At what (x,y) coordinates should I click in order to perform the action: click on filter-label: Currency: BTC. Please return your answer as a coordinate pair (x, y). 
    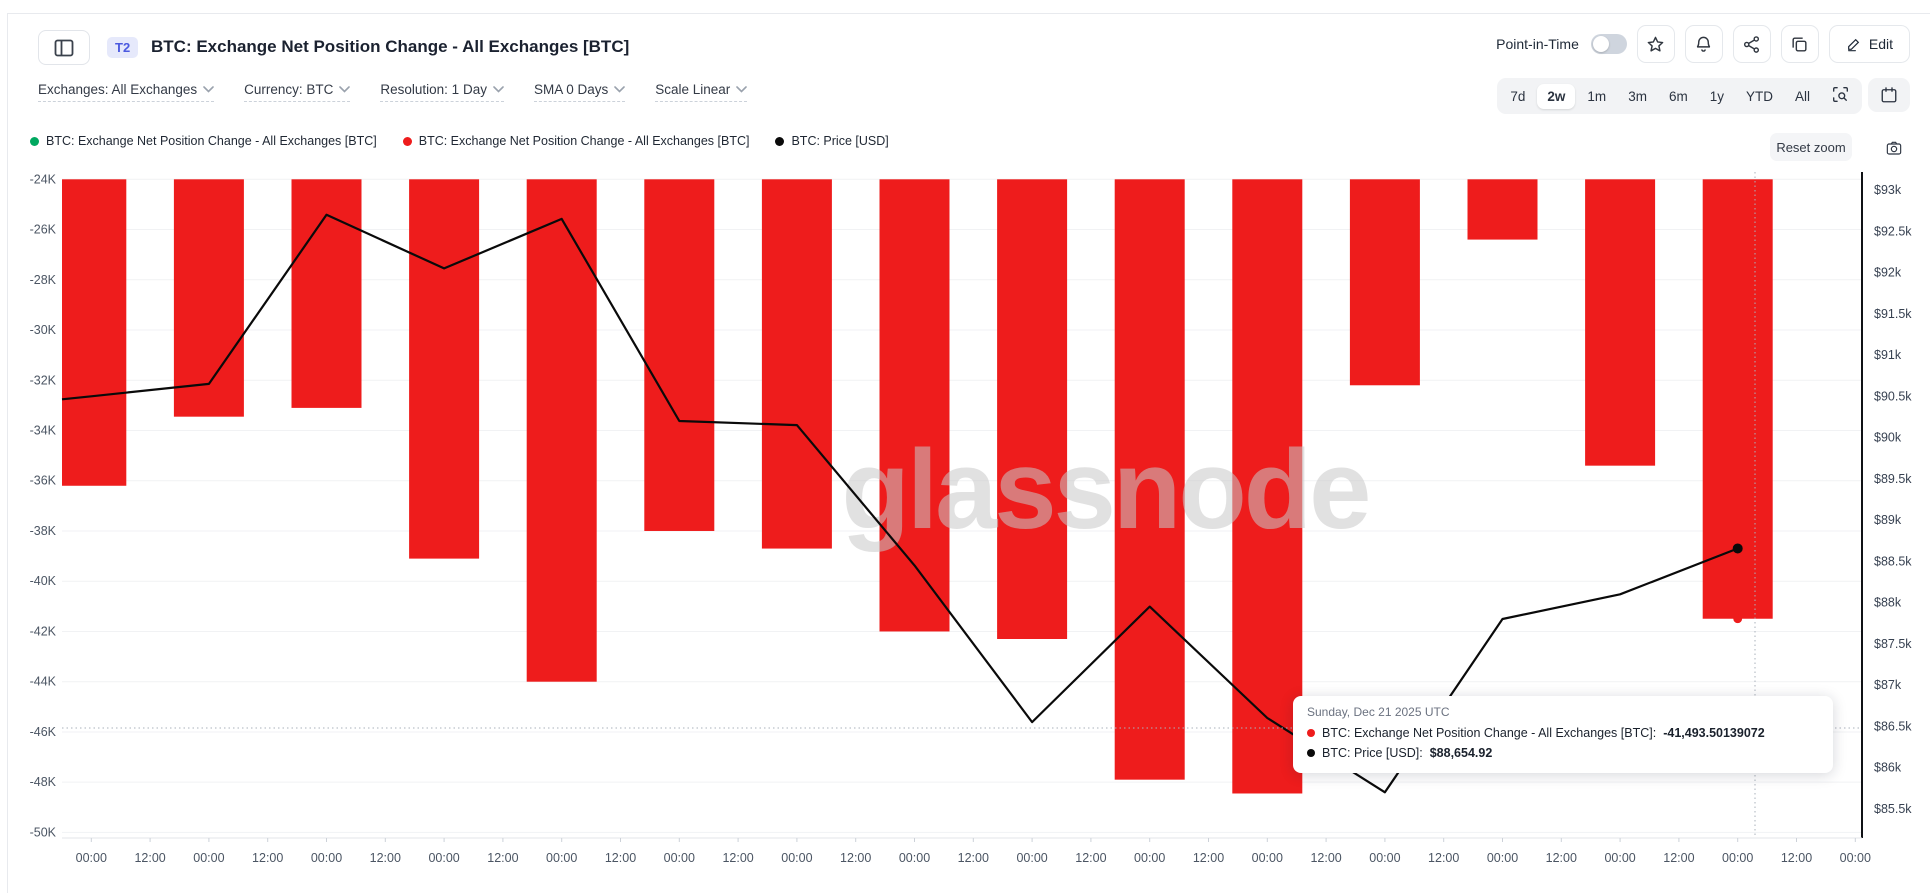
    Looking at the image, I should click on (289, 89).